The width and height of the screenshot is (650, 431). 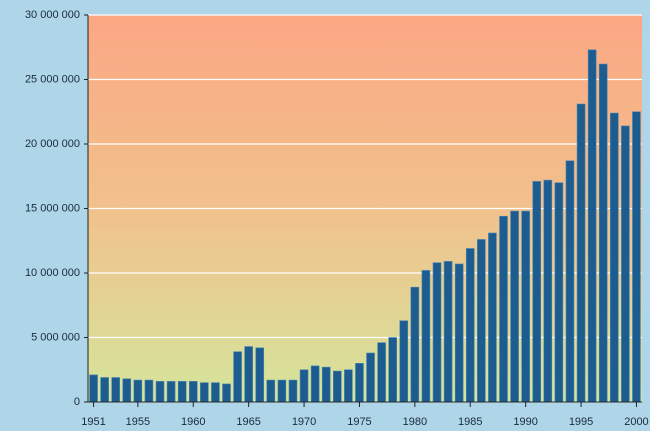 What do you see at coordinates (52, 15) in the screenshot?
I see `y-tick-label: 30 000 000` at bounding box center [52, 15].